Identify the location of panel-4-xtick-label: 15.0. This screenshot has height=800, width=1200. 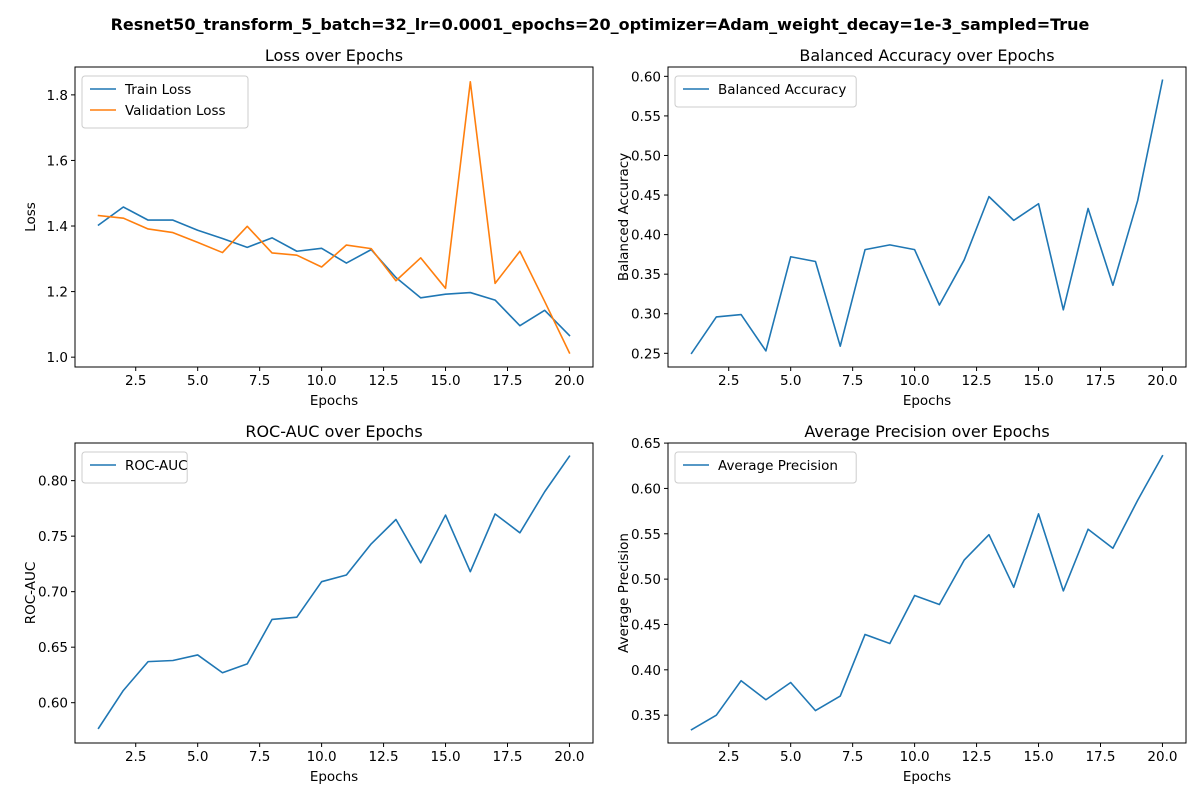
(1038, 757).